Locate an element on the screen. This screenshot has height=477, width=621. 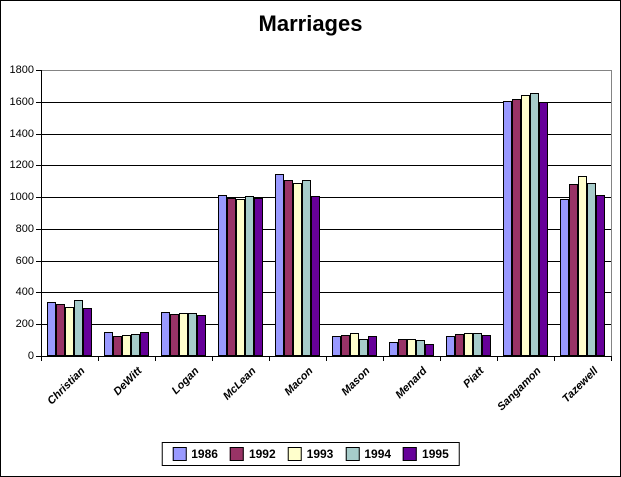
legend-swatch-1993 is located at coordinates (294, 454).